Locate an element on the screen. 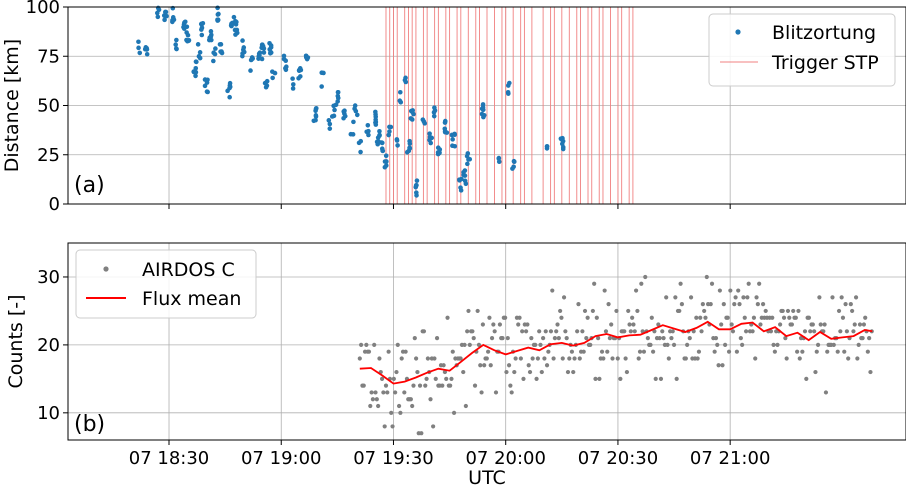  x-tick-label: 07 20:30 is located at coordinates (618, 458).